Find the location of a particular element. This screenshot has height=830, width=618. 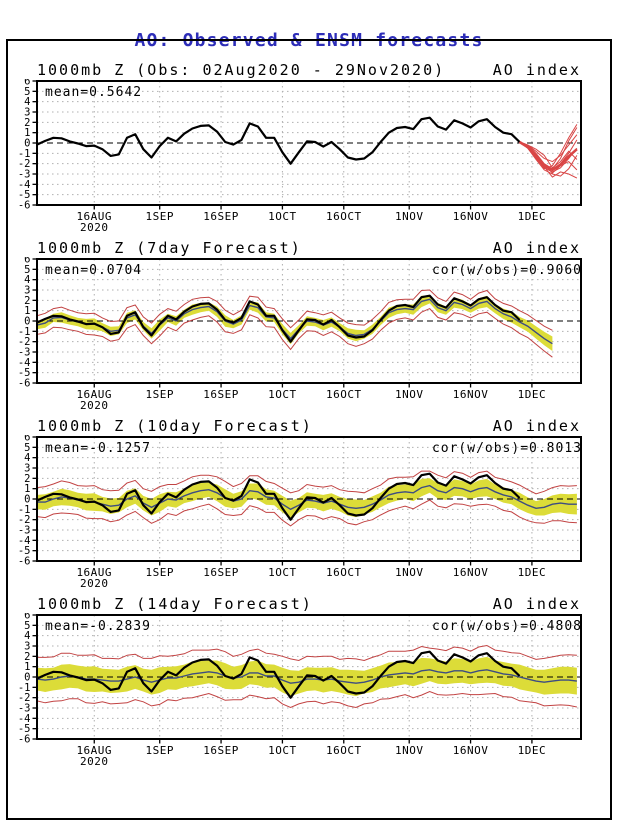

forecast-ensemble-mean-line is located at coordinates (548, 156).